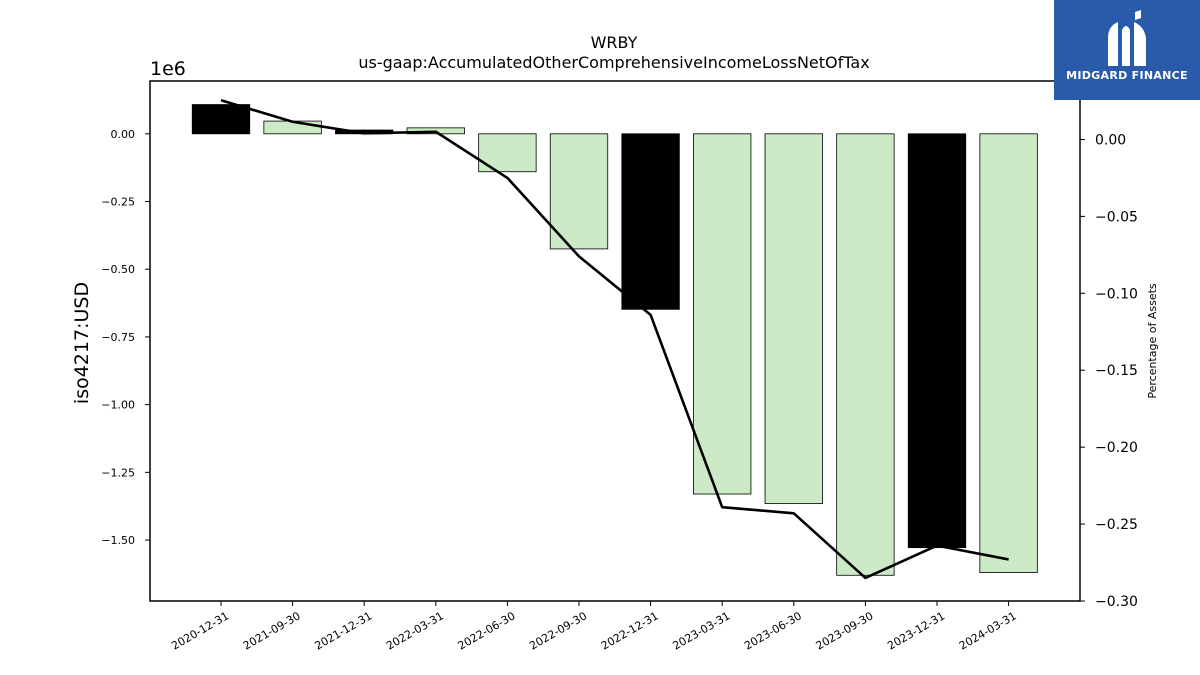 The width and height of the screenshot is (1200, 675). Describe the element at coordinates (200, 630) in the screenshot. I see `x-tick-label: 2020-12-31` at that location.